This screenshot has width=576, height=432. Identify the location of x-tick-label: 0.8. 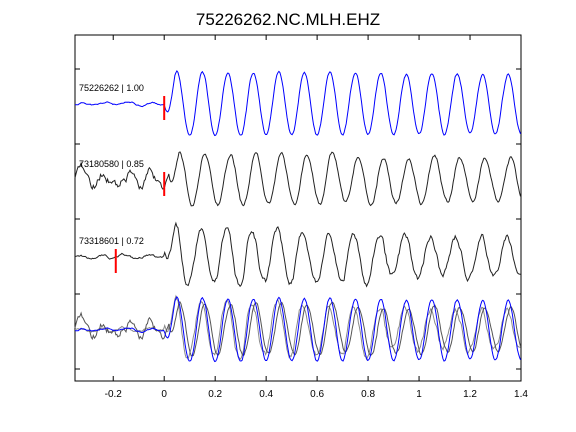
(368, 394).